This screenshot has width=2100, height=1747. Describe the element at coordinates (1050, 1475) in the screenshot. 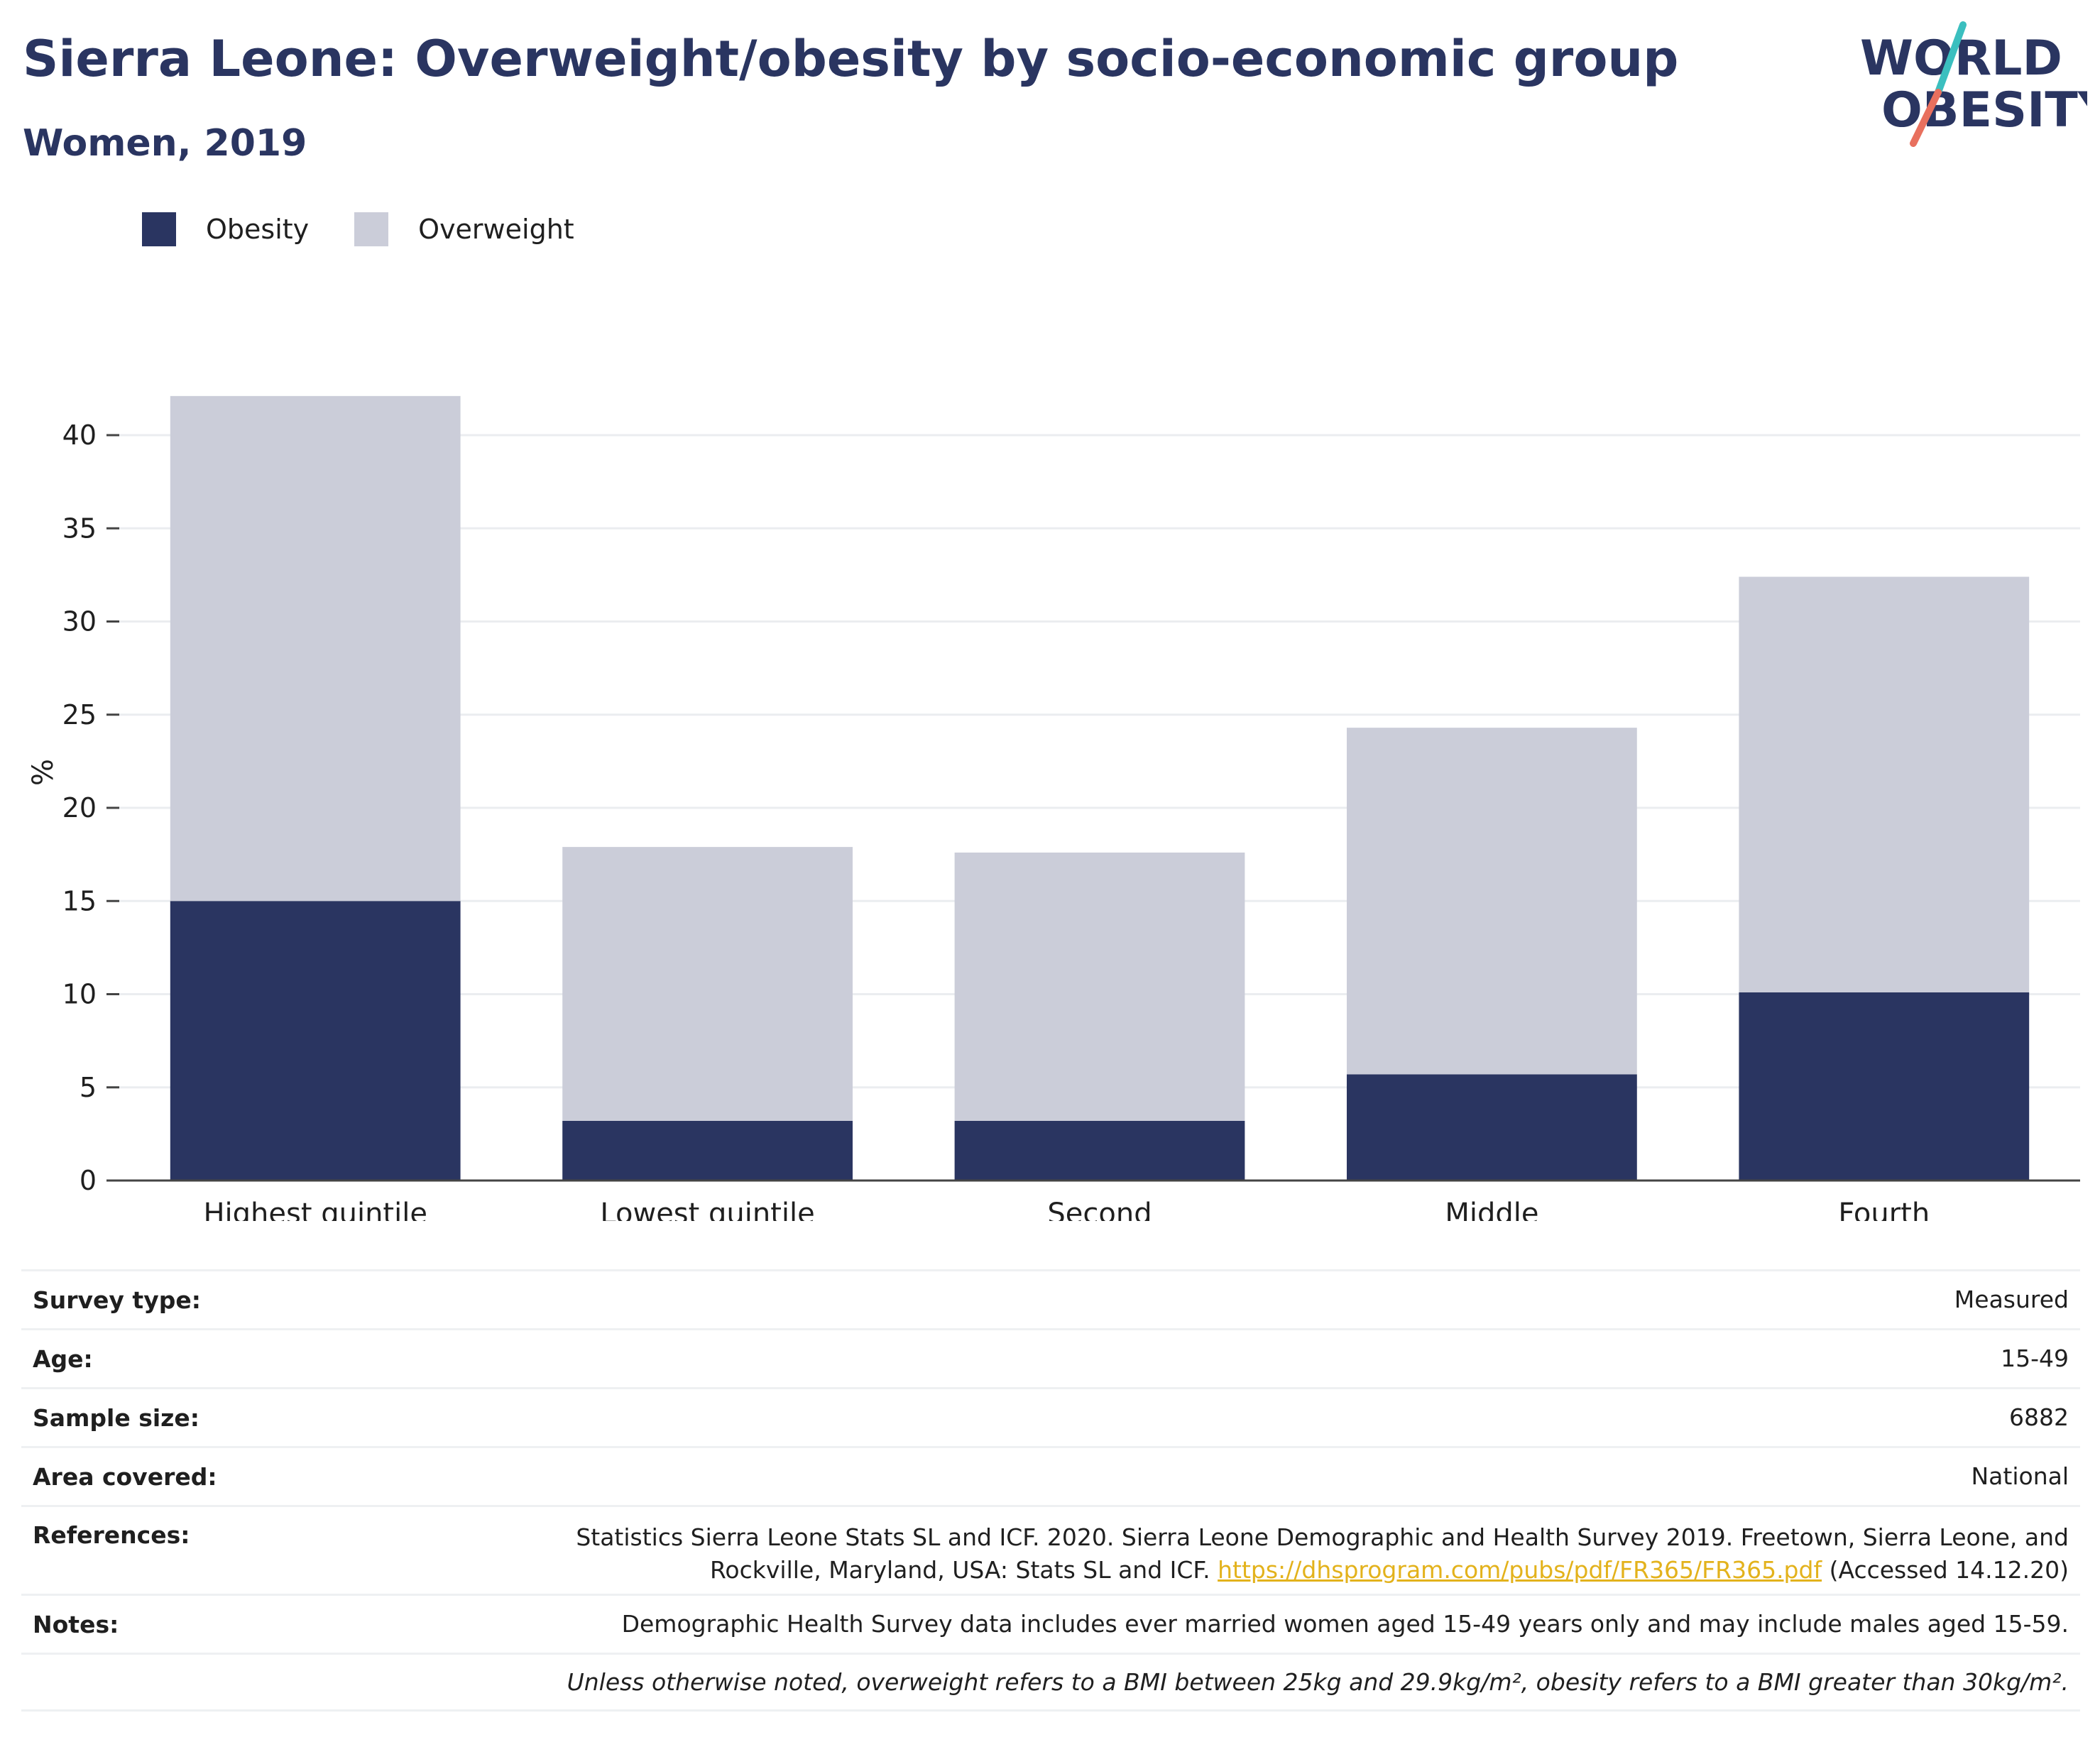

I see `meta-row-area: Area covered: National` at that location.